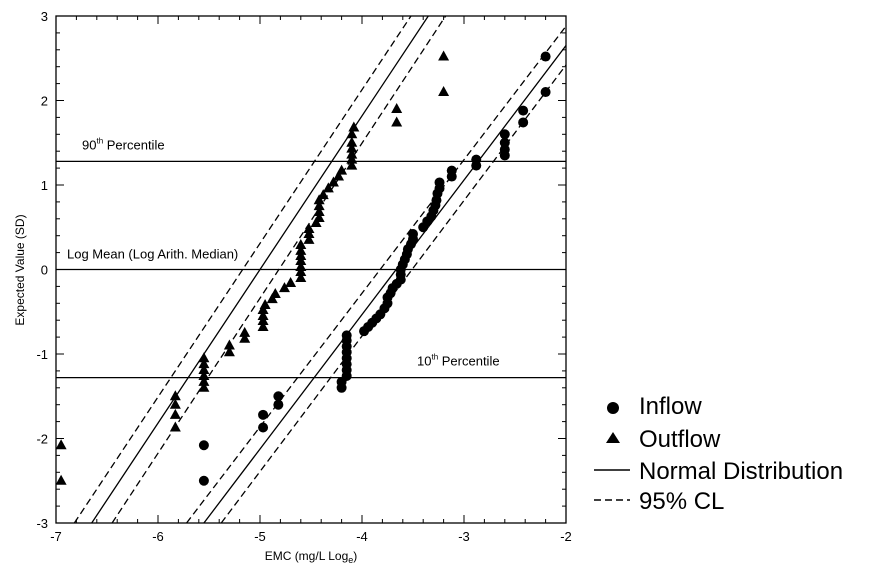 This screenshot has height=565, width=891. What do you see at coordinates (42, 439) in the screenshot?
I see `y-tick-label-1: -2` at bounding box center [42, 439].